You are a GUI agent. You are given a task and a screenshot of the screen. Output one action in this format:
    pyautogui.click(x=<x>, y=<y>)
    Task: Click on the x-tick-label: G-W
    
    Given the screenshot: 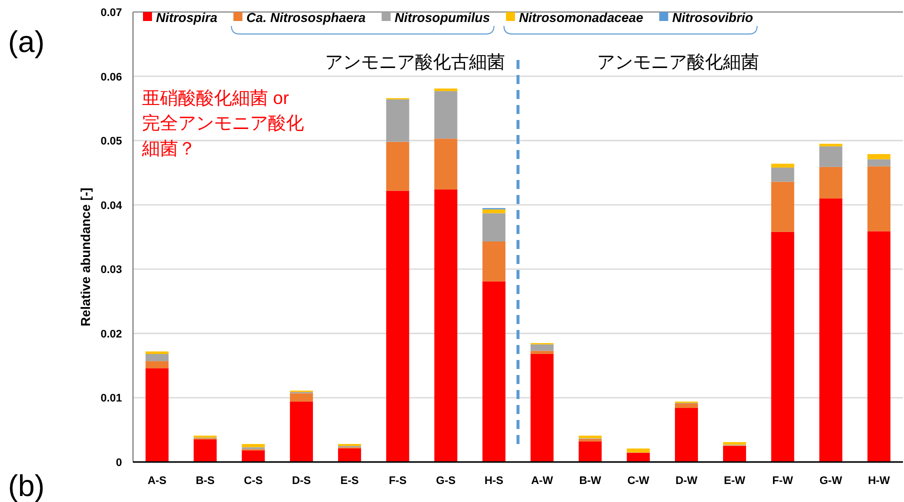 What is the action you would take?
    pyautogui.click(x=831, y=481)
    